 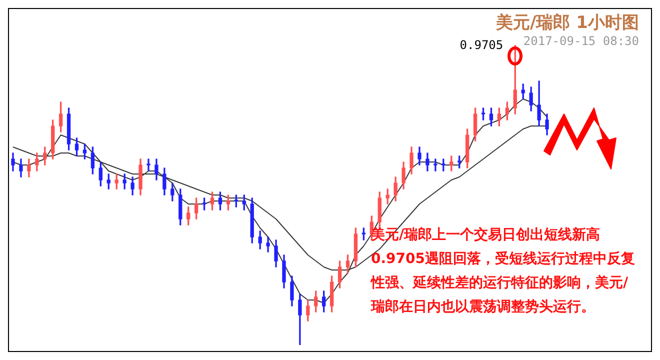 I want to click on chart-title: 美元/瑞郎 1小时图, so click(x=567, y=23).